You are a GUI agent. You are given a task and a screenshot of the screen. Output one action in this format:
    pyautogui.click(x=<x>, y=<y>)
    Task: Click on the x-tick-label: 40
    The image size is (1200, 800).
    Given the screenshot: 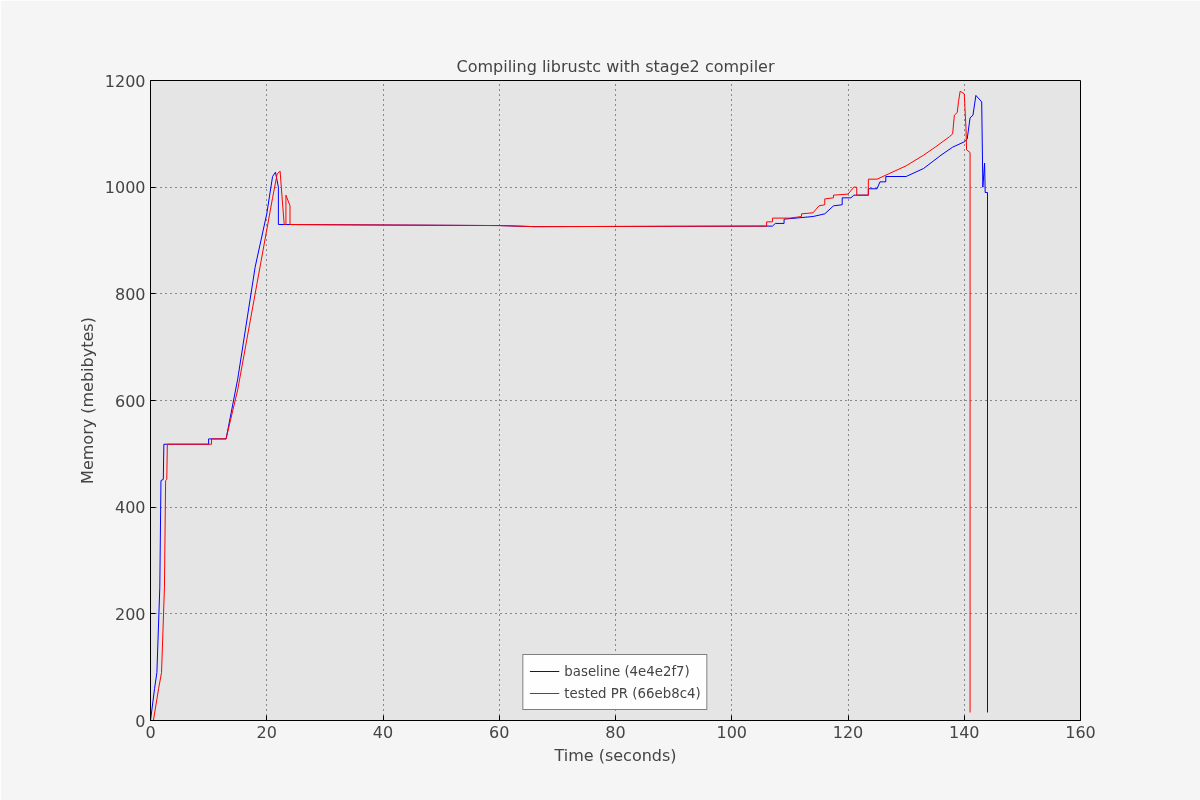 What is the action you would take?
    pyautogui.click(x=383, y=732)
    